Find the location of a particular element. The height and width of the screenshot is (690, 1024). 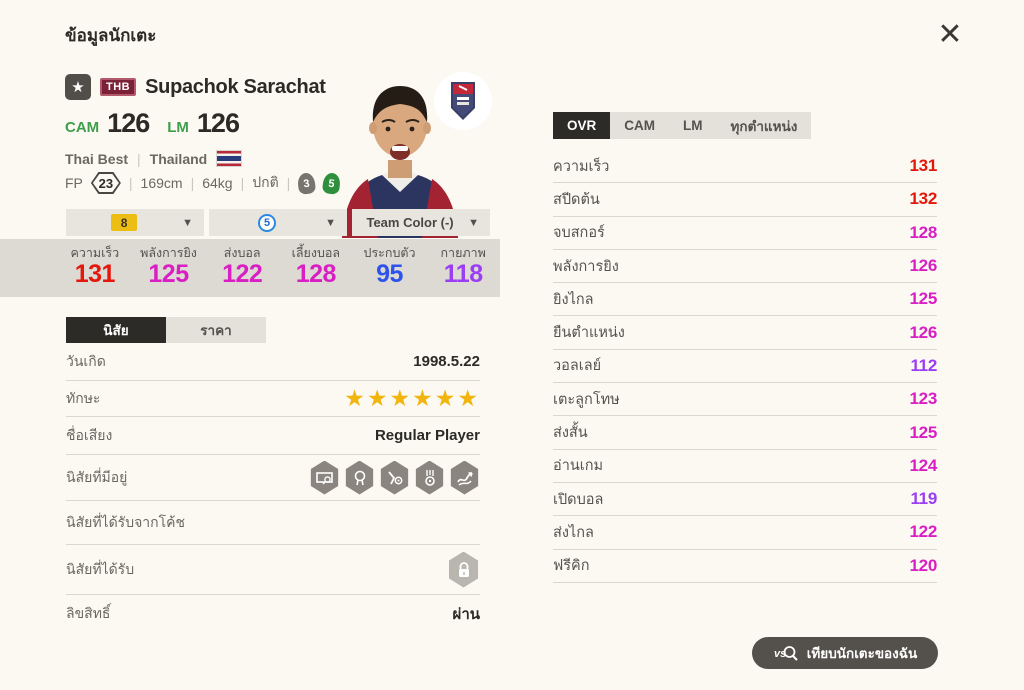

svg-text: vs is located at coordinates (780, 654).